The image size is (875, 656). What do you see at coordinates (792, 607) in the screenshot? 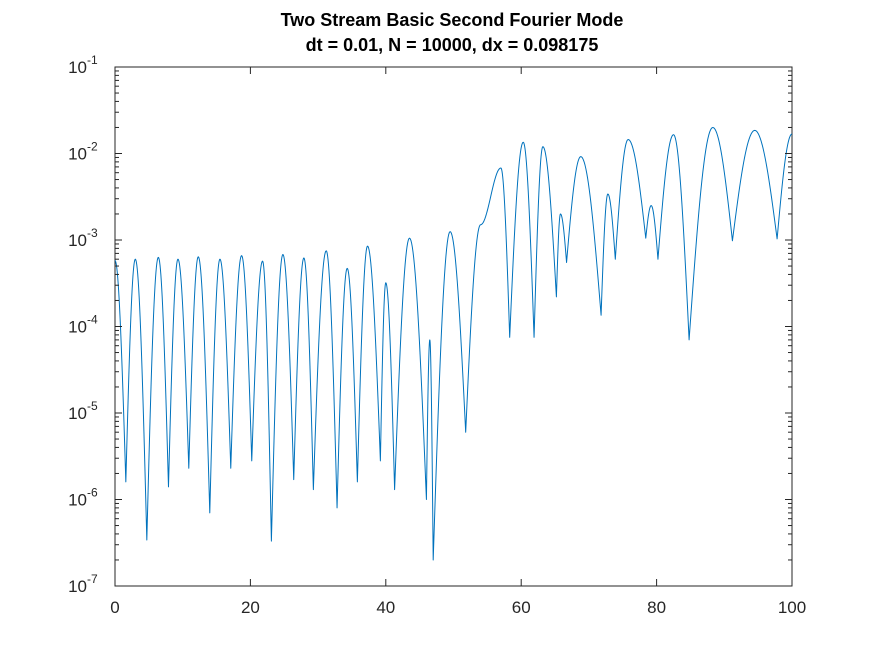
I see `x-tick-label: 100` at bounding box center [792, 607].